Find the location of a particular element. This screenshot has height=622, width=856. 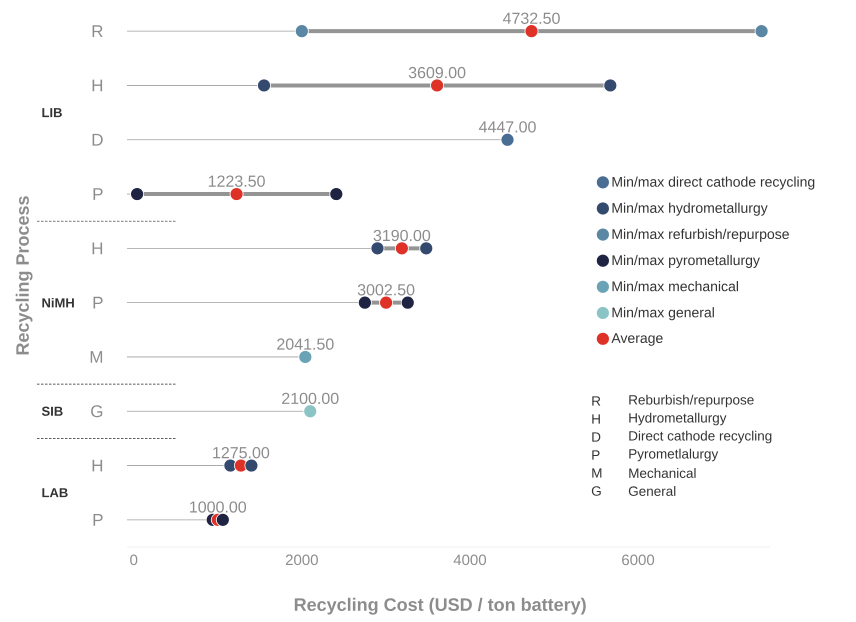

data-label: 3002.50 is located at coordinates (386, 290).